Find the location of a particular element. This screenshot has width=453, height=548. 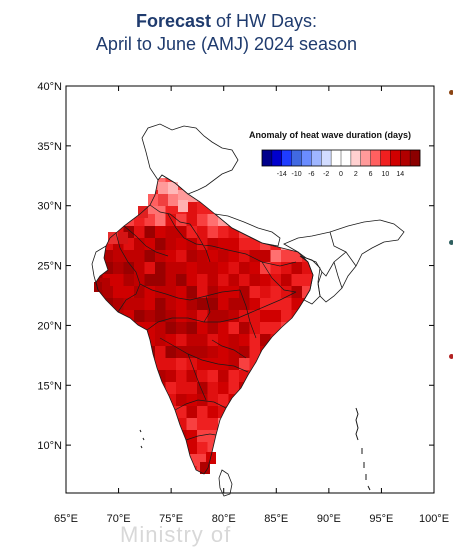

legend-tick-label: -14 is located at coordinates (282, 174).